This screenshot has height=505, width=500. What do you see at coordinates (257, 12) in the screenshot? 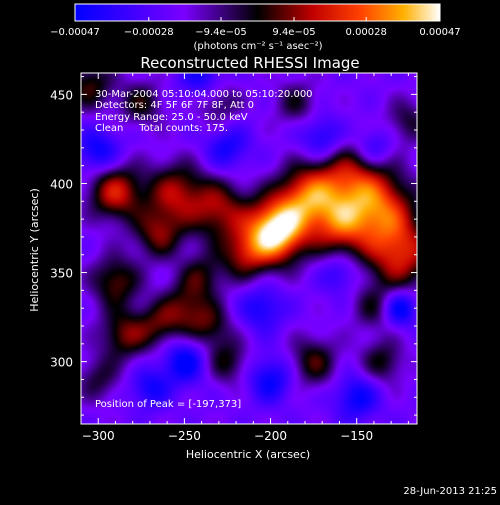
I see `colorbar-gradient` at bounding box center [257, 12].